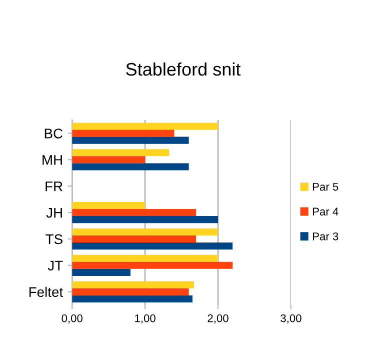 This screenshot has height=347, width=366. What do you see at coordinates (54, 187) in the screenshot?
I see `y-tick-label: FR` at bounding box center [54, 187].